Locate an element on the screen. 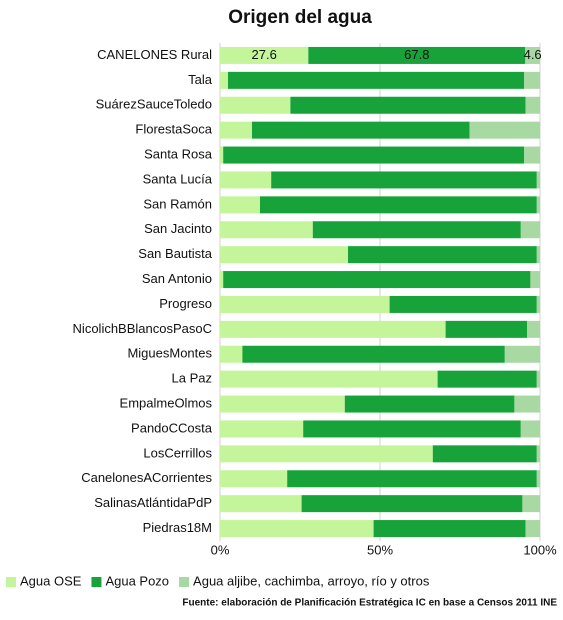 The image size is (563, 620). y-tick-label: CANELONES Rural is located at coordinates (154, 54).